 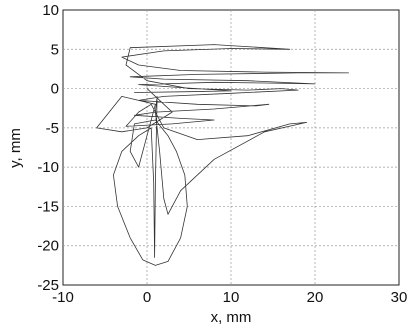 I want to click on x-tick-labels: -10 0 10 20 30, so click(x=229, y=297).